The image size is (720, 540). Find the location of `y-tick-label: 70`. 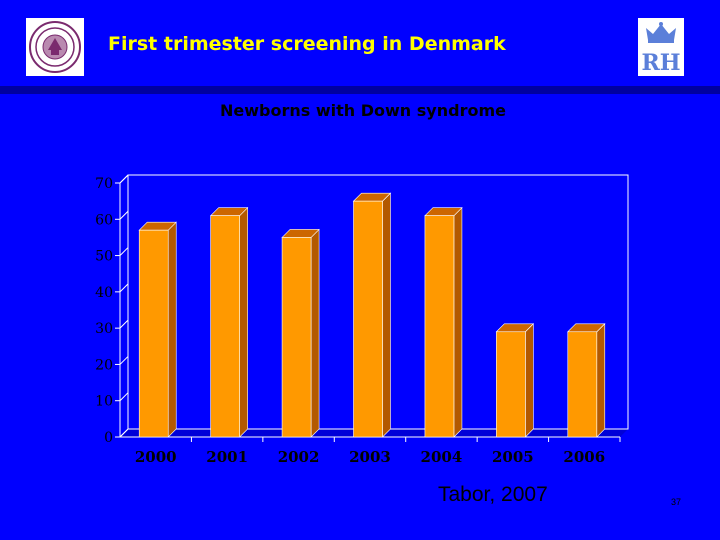

y-tick-label: 70 is located at coordinates (104, 184).